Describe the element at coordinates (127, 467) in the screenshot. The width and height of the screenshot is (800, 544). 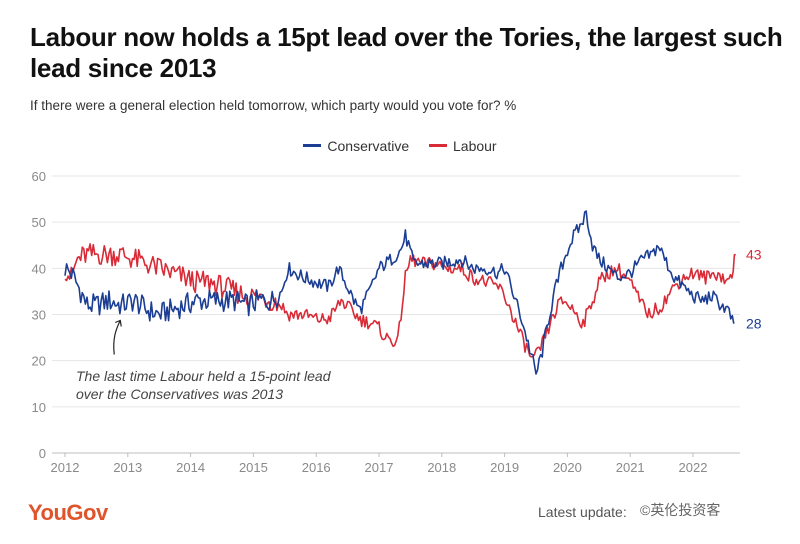
I see `x-tick-label: 2013` at that location.